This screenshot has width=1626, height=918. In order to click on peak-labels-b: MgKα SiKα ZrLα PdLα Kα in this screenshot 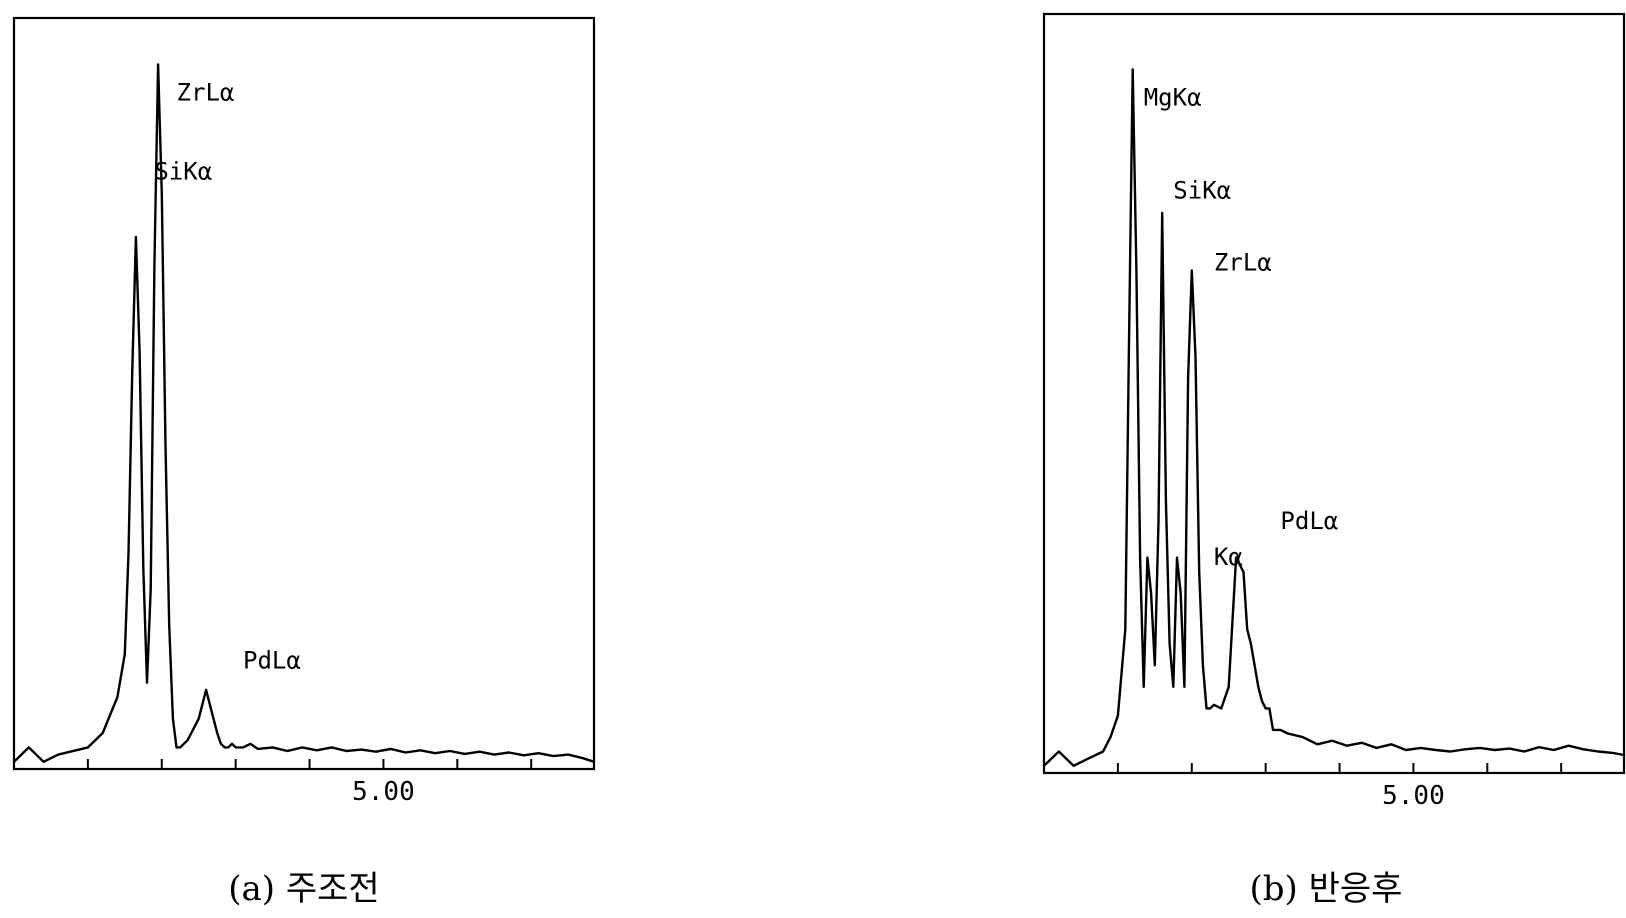, I will do `click(1241, 327)`.